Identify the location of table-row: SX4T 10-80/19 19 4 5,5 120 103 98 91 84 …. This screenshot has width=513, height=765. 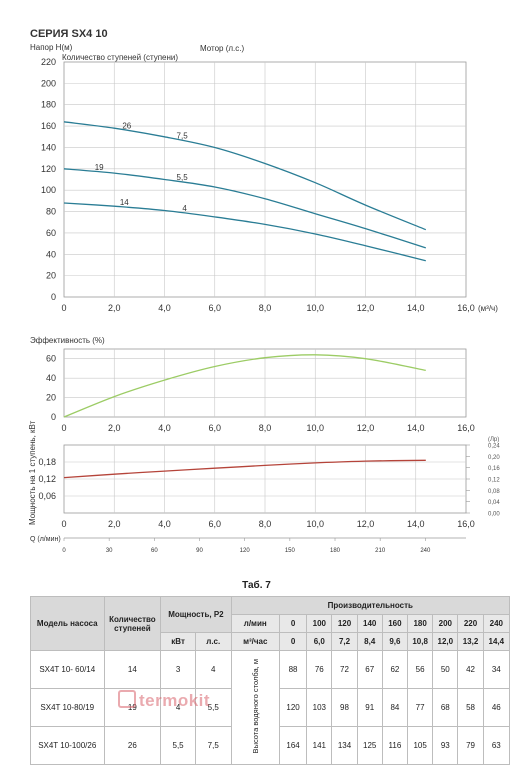
(270, 707).